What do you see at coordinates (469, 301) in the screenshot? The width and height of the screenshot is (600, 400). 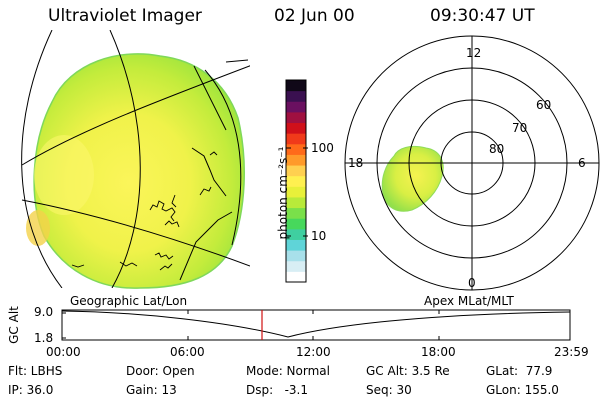 I see `timeline-right-title: Apex MLat/MLT` at bounding box center [469, 301].